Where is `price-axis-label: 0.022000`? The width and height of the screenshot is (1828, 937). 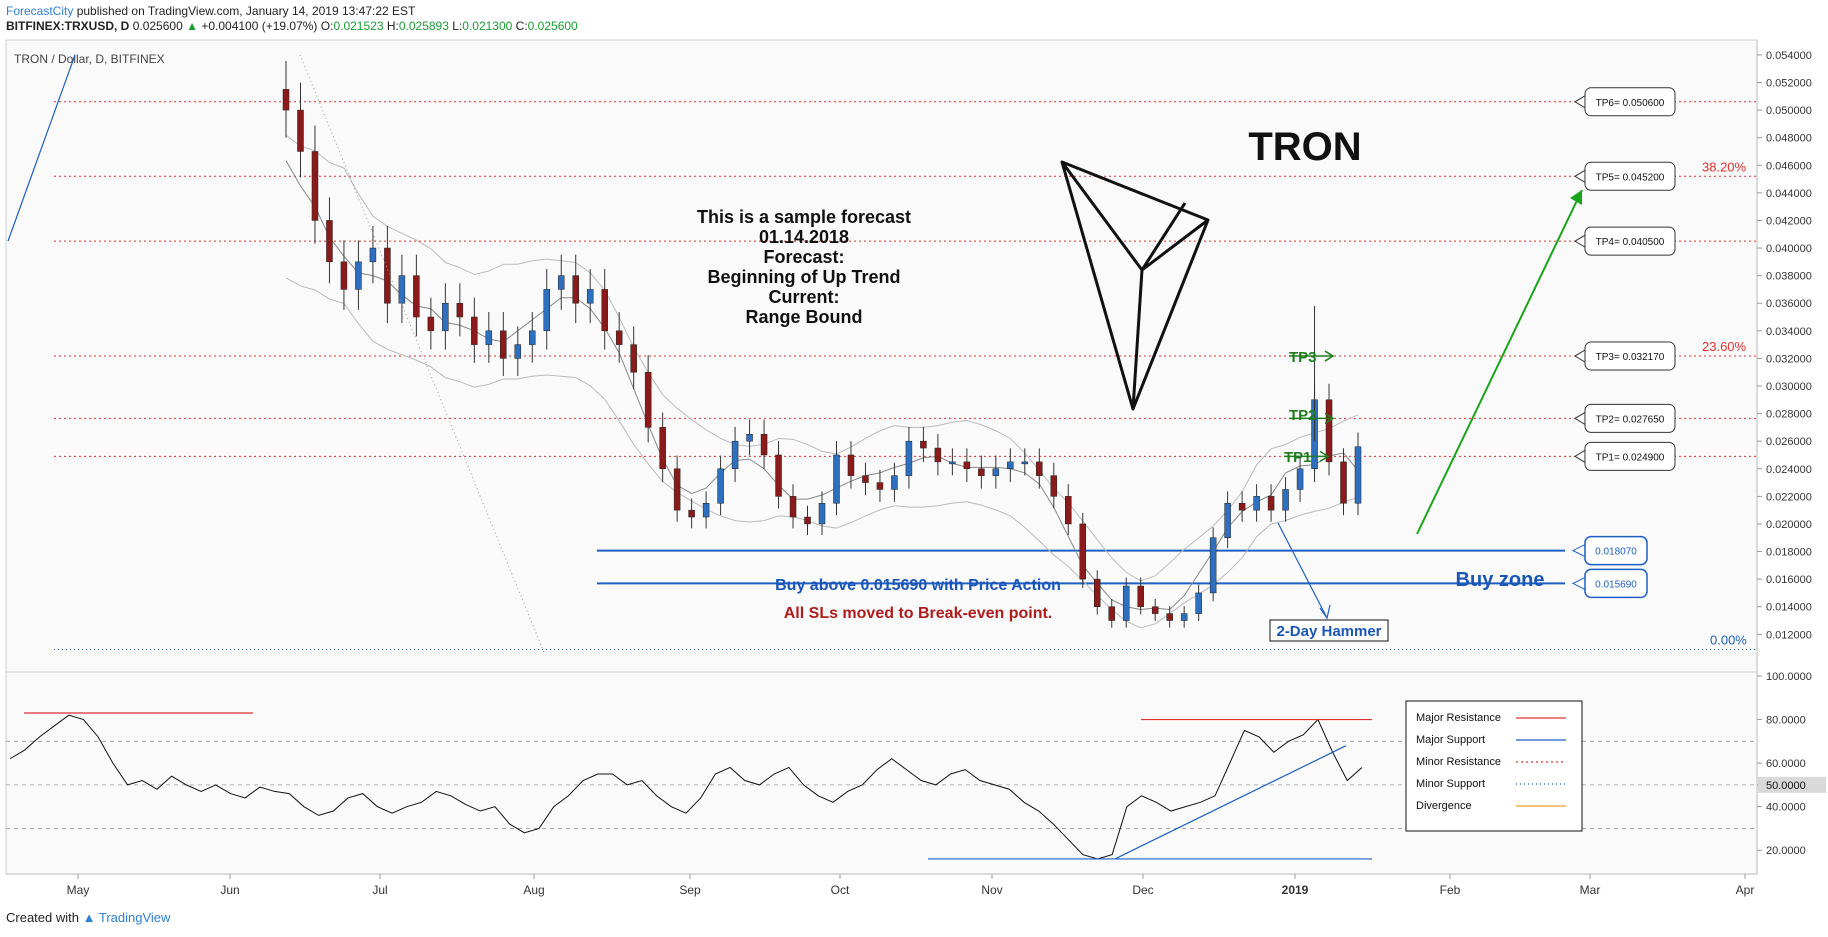
price-axis-label: 0.022000 is located at coordinates (1789, 497).